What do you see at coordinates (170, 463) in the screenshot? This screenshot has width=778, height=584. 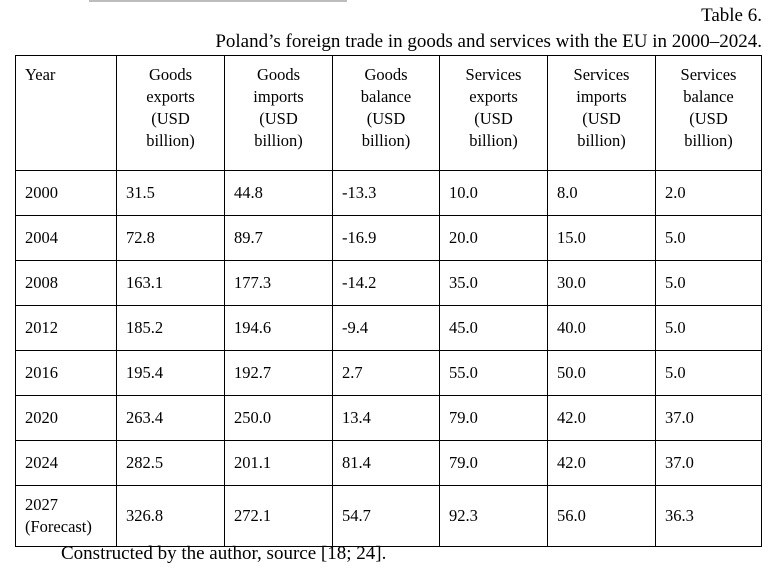 I see `value-cell: 282.5` at bounding box center [170, 463].